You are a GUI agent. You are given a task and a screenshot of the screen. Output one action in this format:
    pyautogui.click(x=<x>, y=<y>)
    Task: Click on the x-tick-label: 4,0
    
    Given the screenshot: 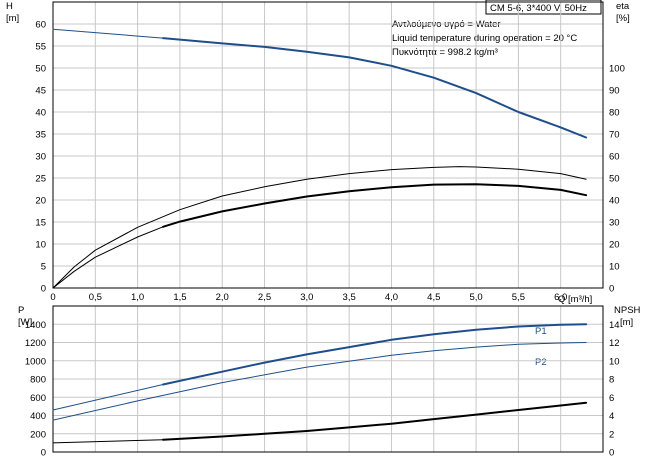 What is the action you would take?
    pyautogui.click(x=391, y=297)
    